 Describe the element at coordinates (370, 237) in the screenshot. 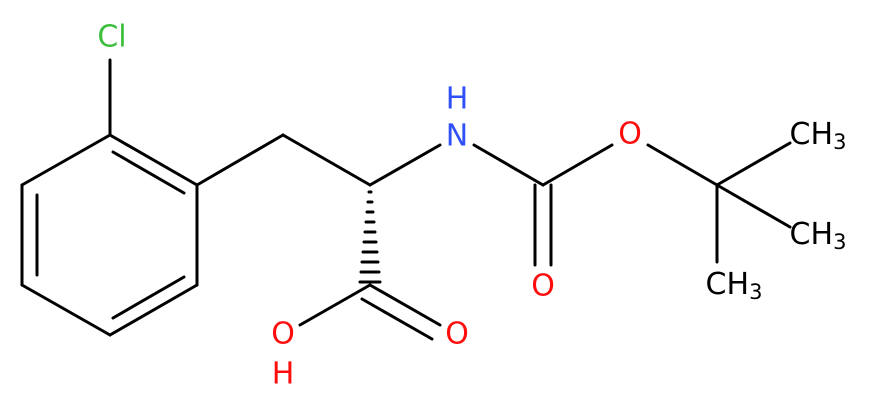

I see `hashed-wedge` at that location.